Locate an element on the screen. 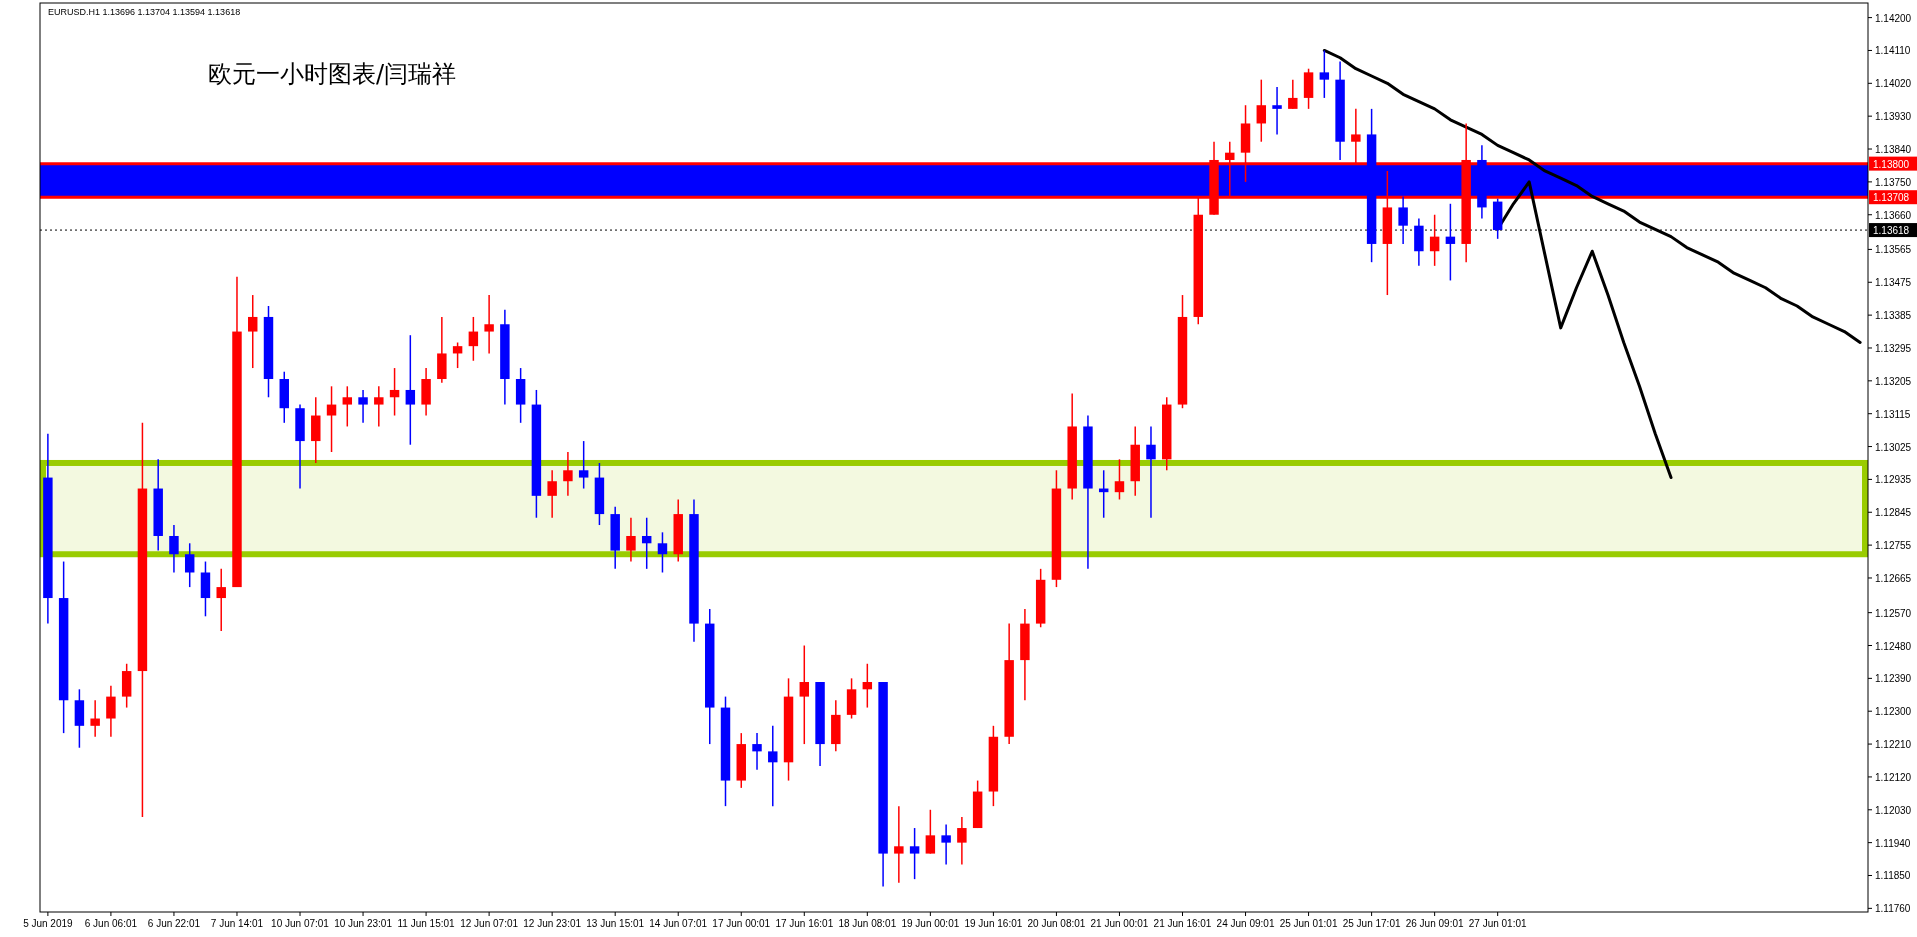 The image size is (1917, 937). ytick: 1.12755 is located at coordinates (1893, 546).